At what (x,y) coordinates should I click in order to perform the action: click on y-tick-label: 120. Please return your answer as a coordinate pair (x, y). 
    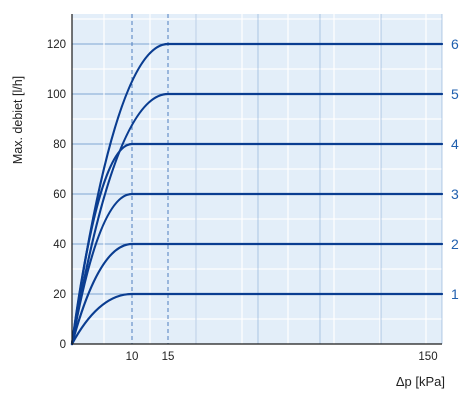
    Looking at the image, I should click on (56, 45).